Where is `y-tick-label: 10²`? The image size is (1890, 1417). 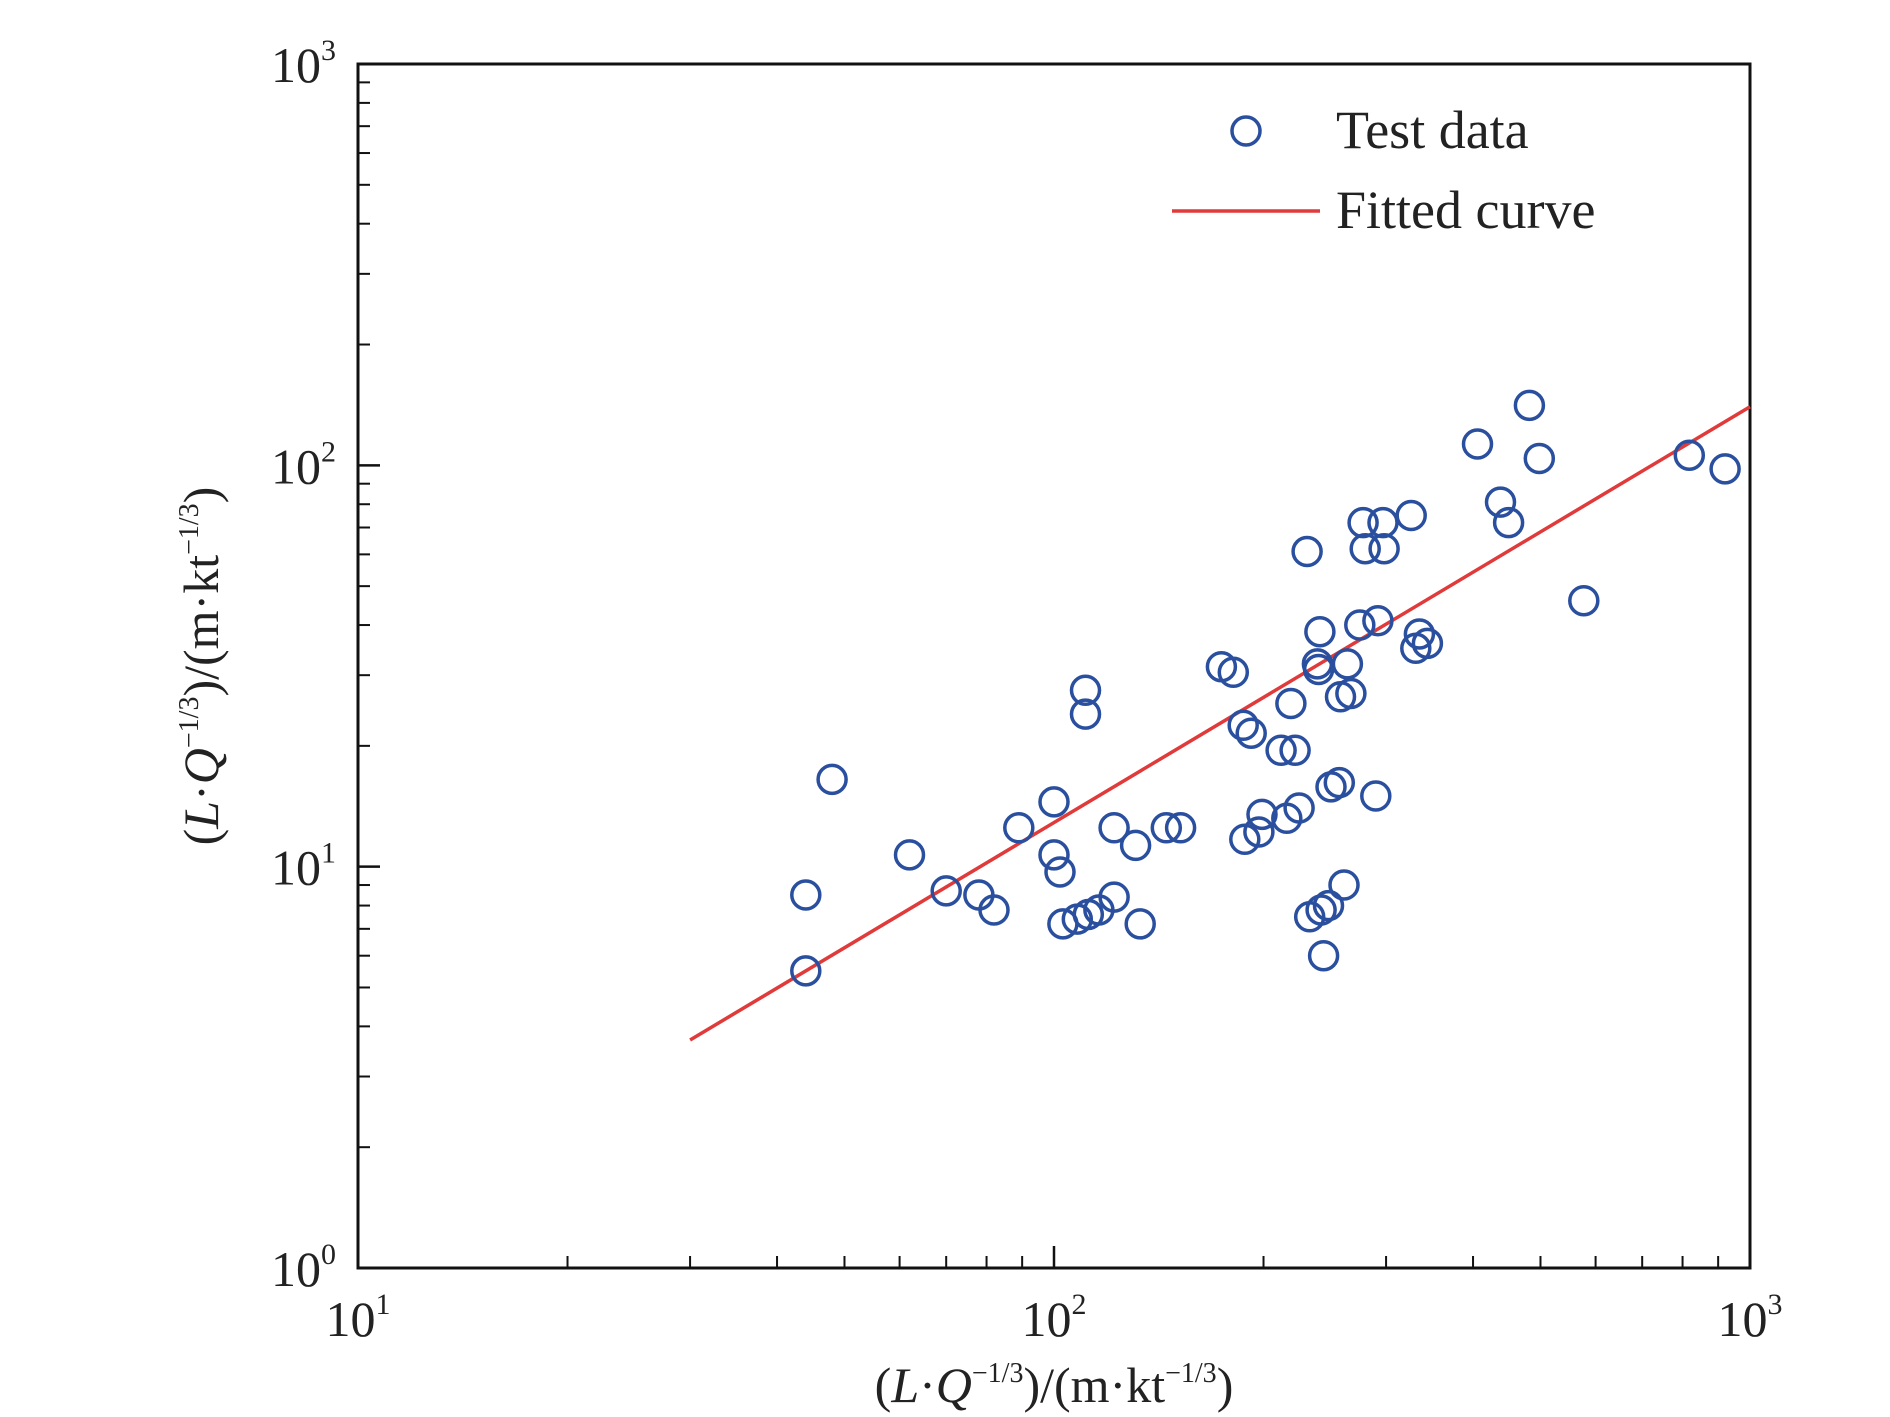
y-tick-label: 10² is located at coordinates (303, 464).